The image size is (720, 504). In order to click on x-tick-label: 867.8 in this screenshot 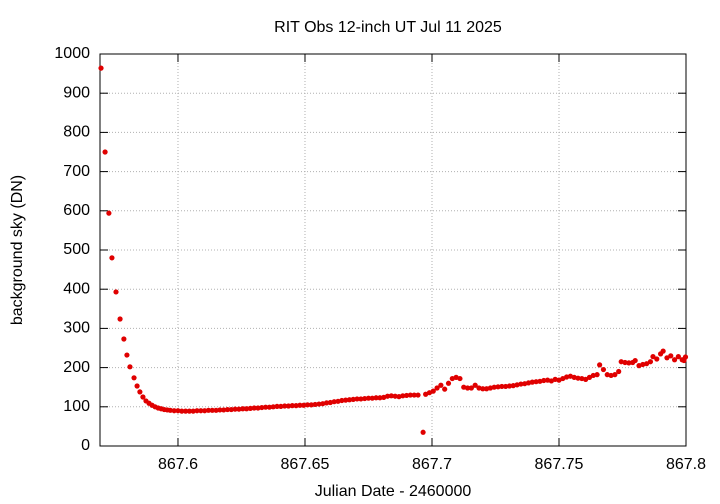, I will do `click(686, 464)`.